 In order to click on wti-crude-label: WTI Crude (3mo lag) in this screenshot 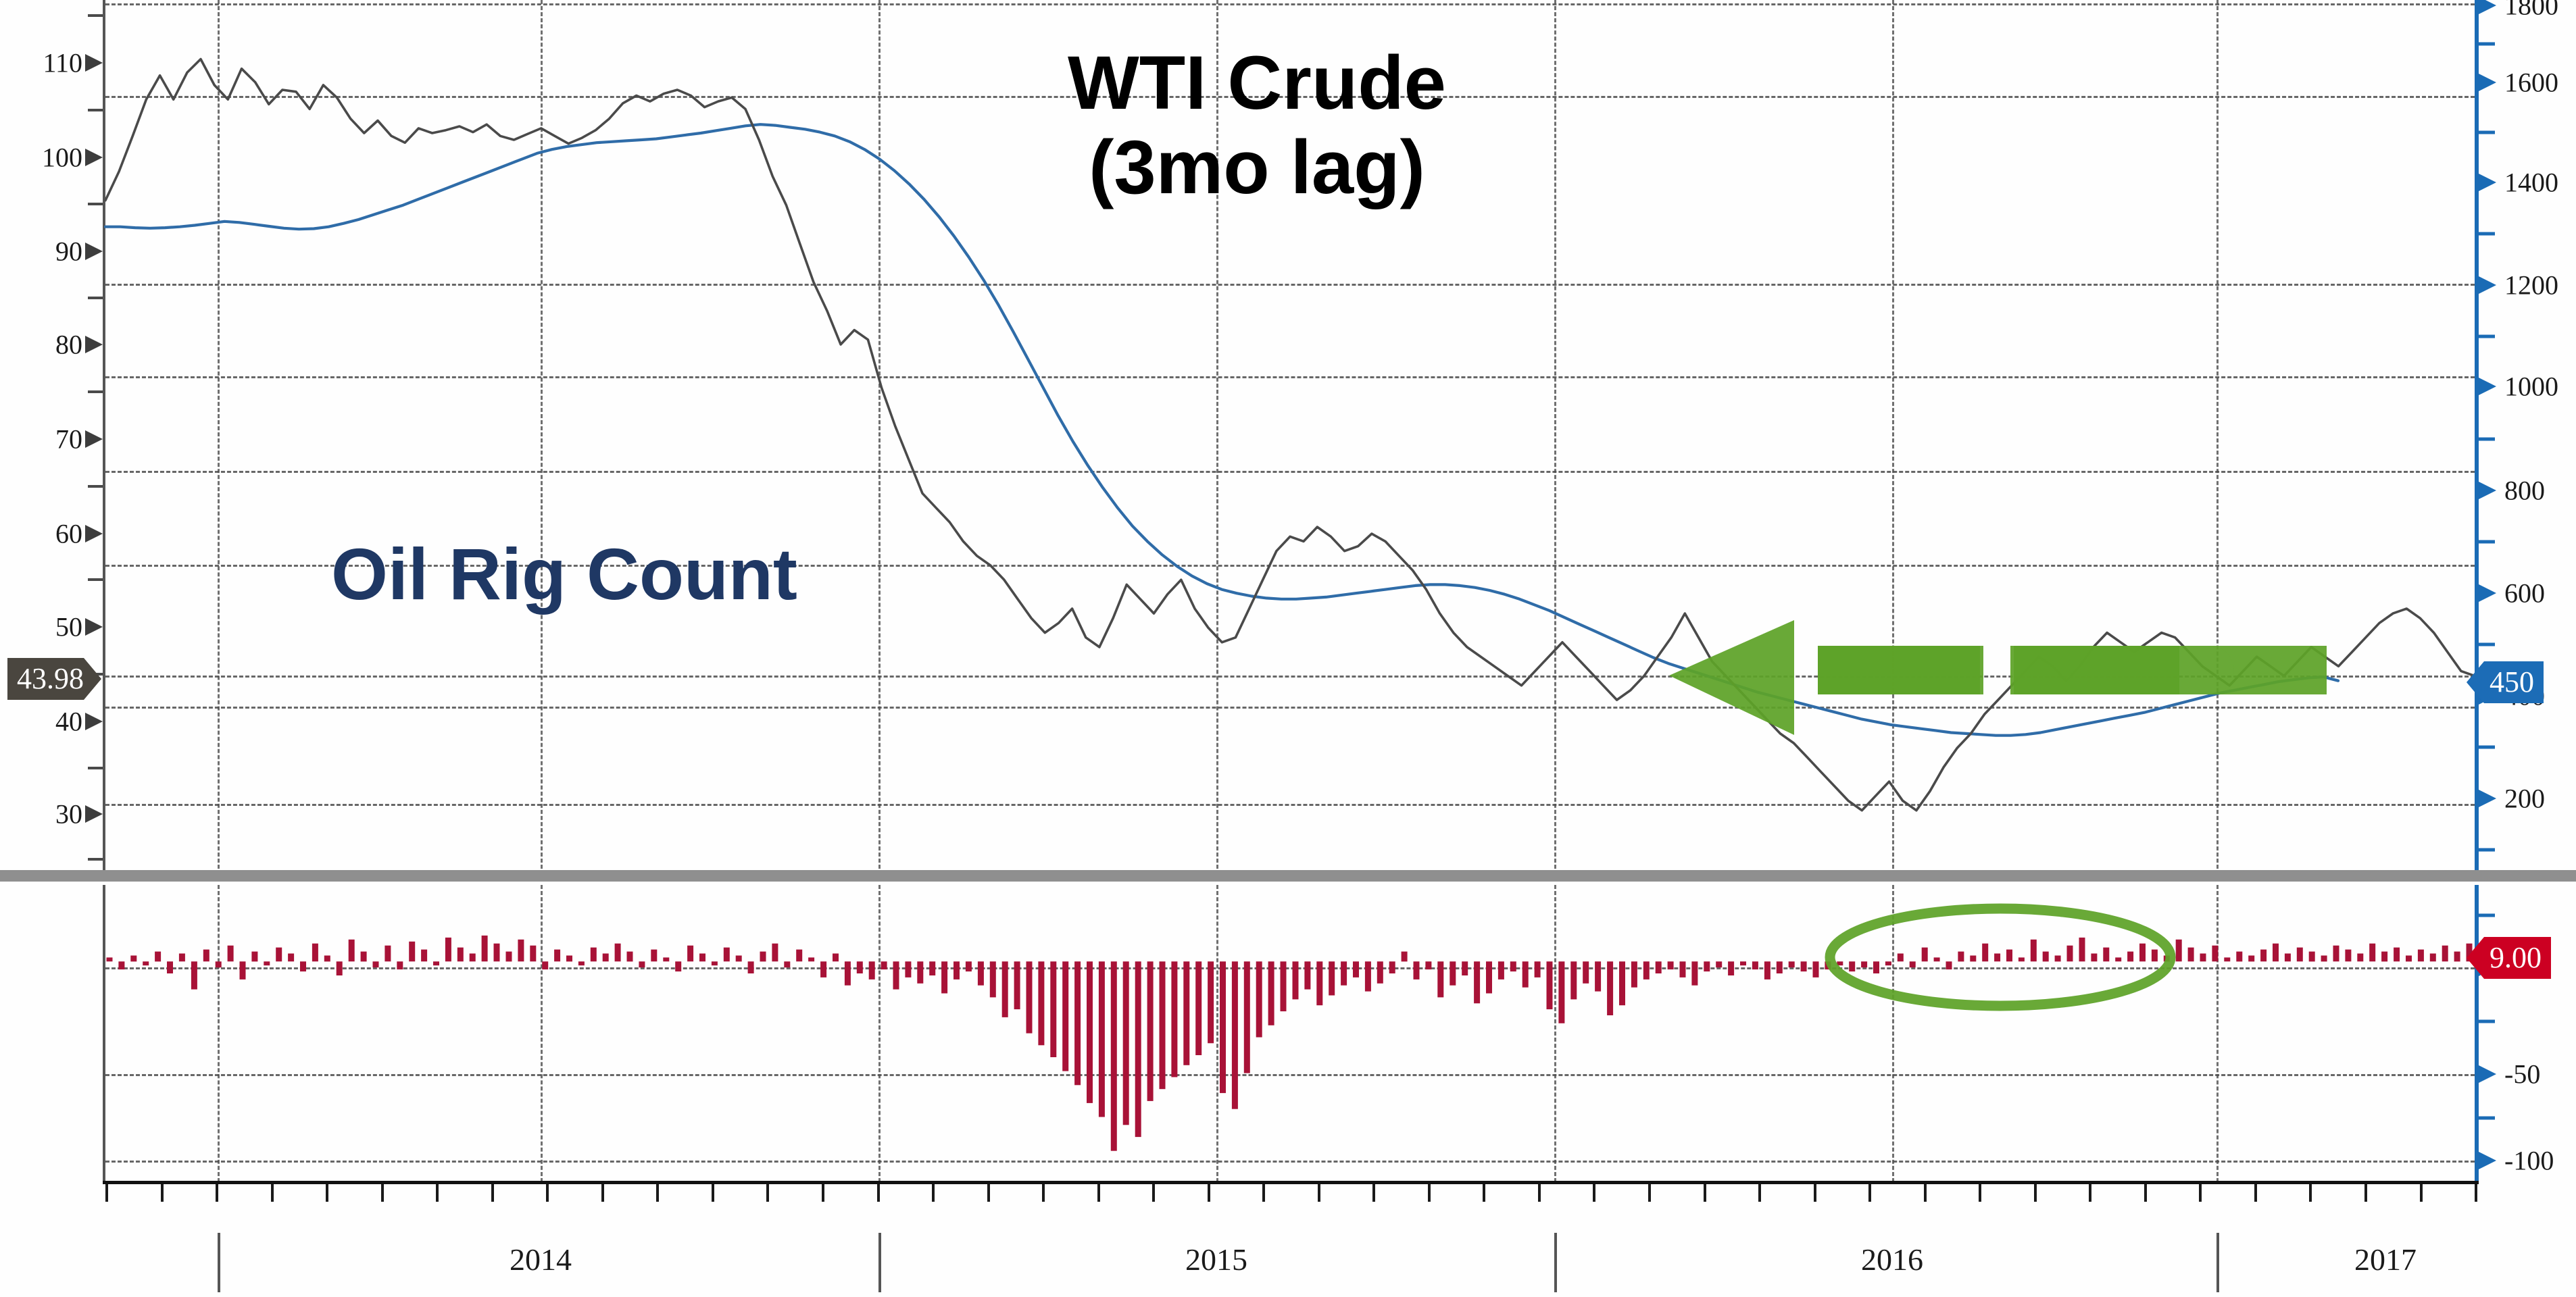, I will do `click(1257, 125)`.